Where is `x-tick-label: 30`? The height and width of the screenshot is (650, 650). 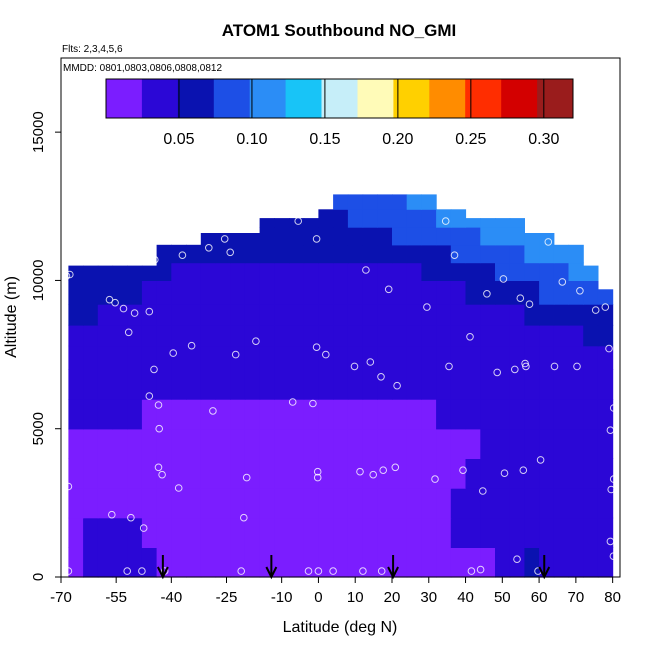 x-tick-label: 30 is located at coordinates (428, 597).